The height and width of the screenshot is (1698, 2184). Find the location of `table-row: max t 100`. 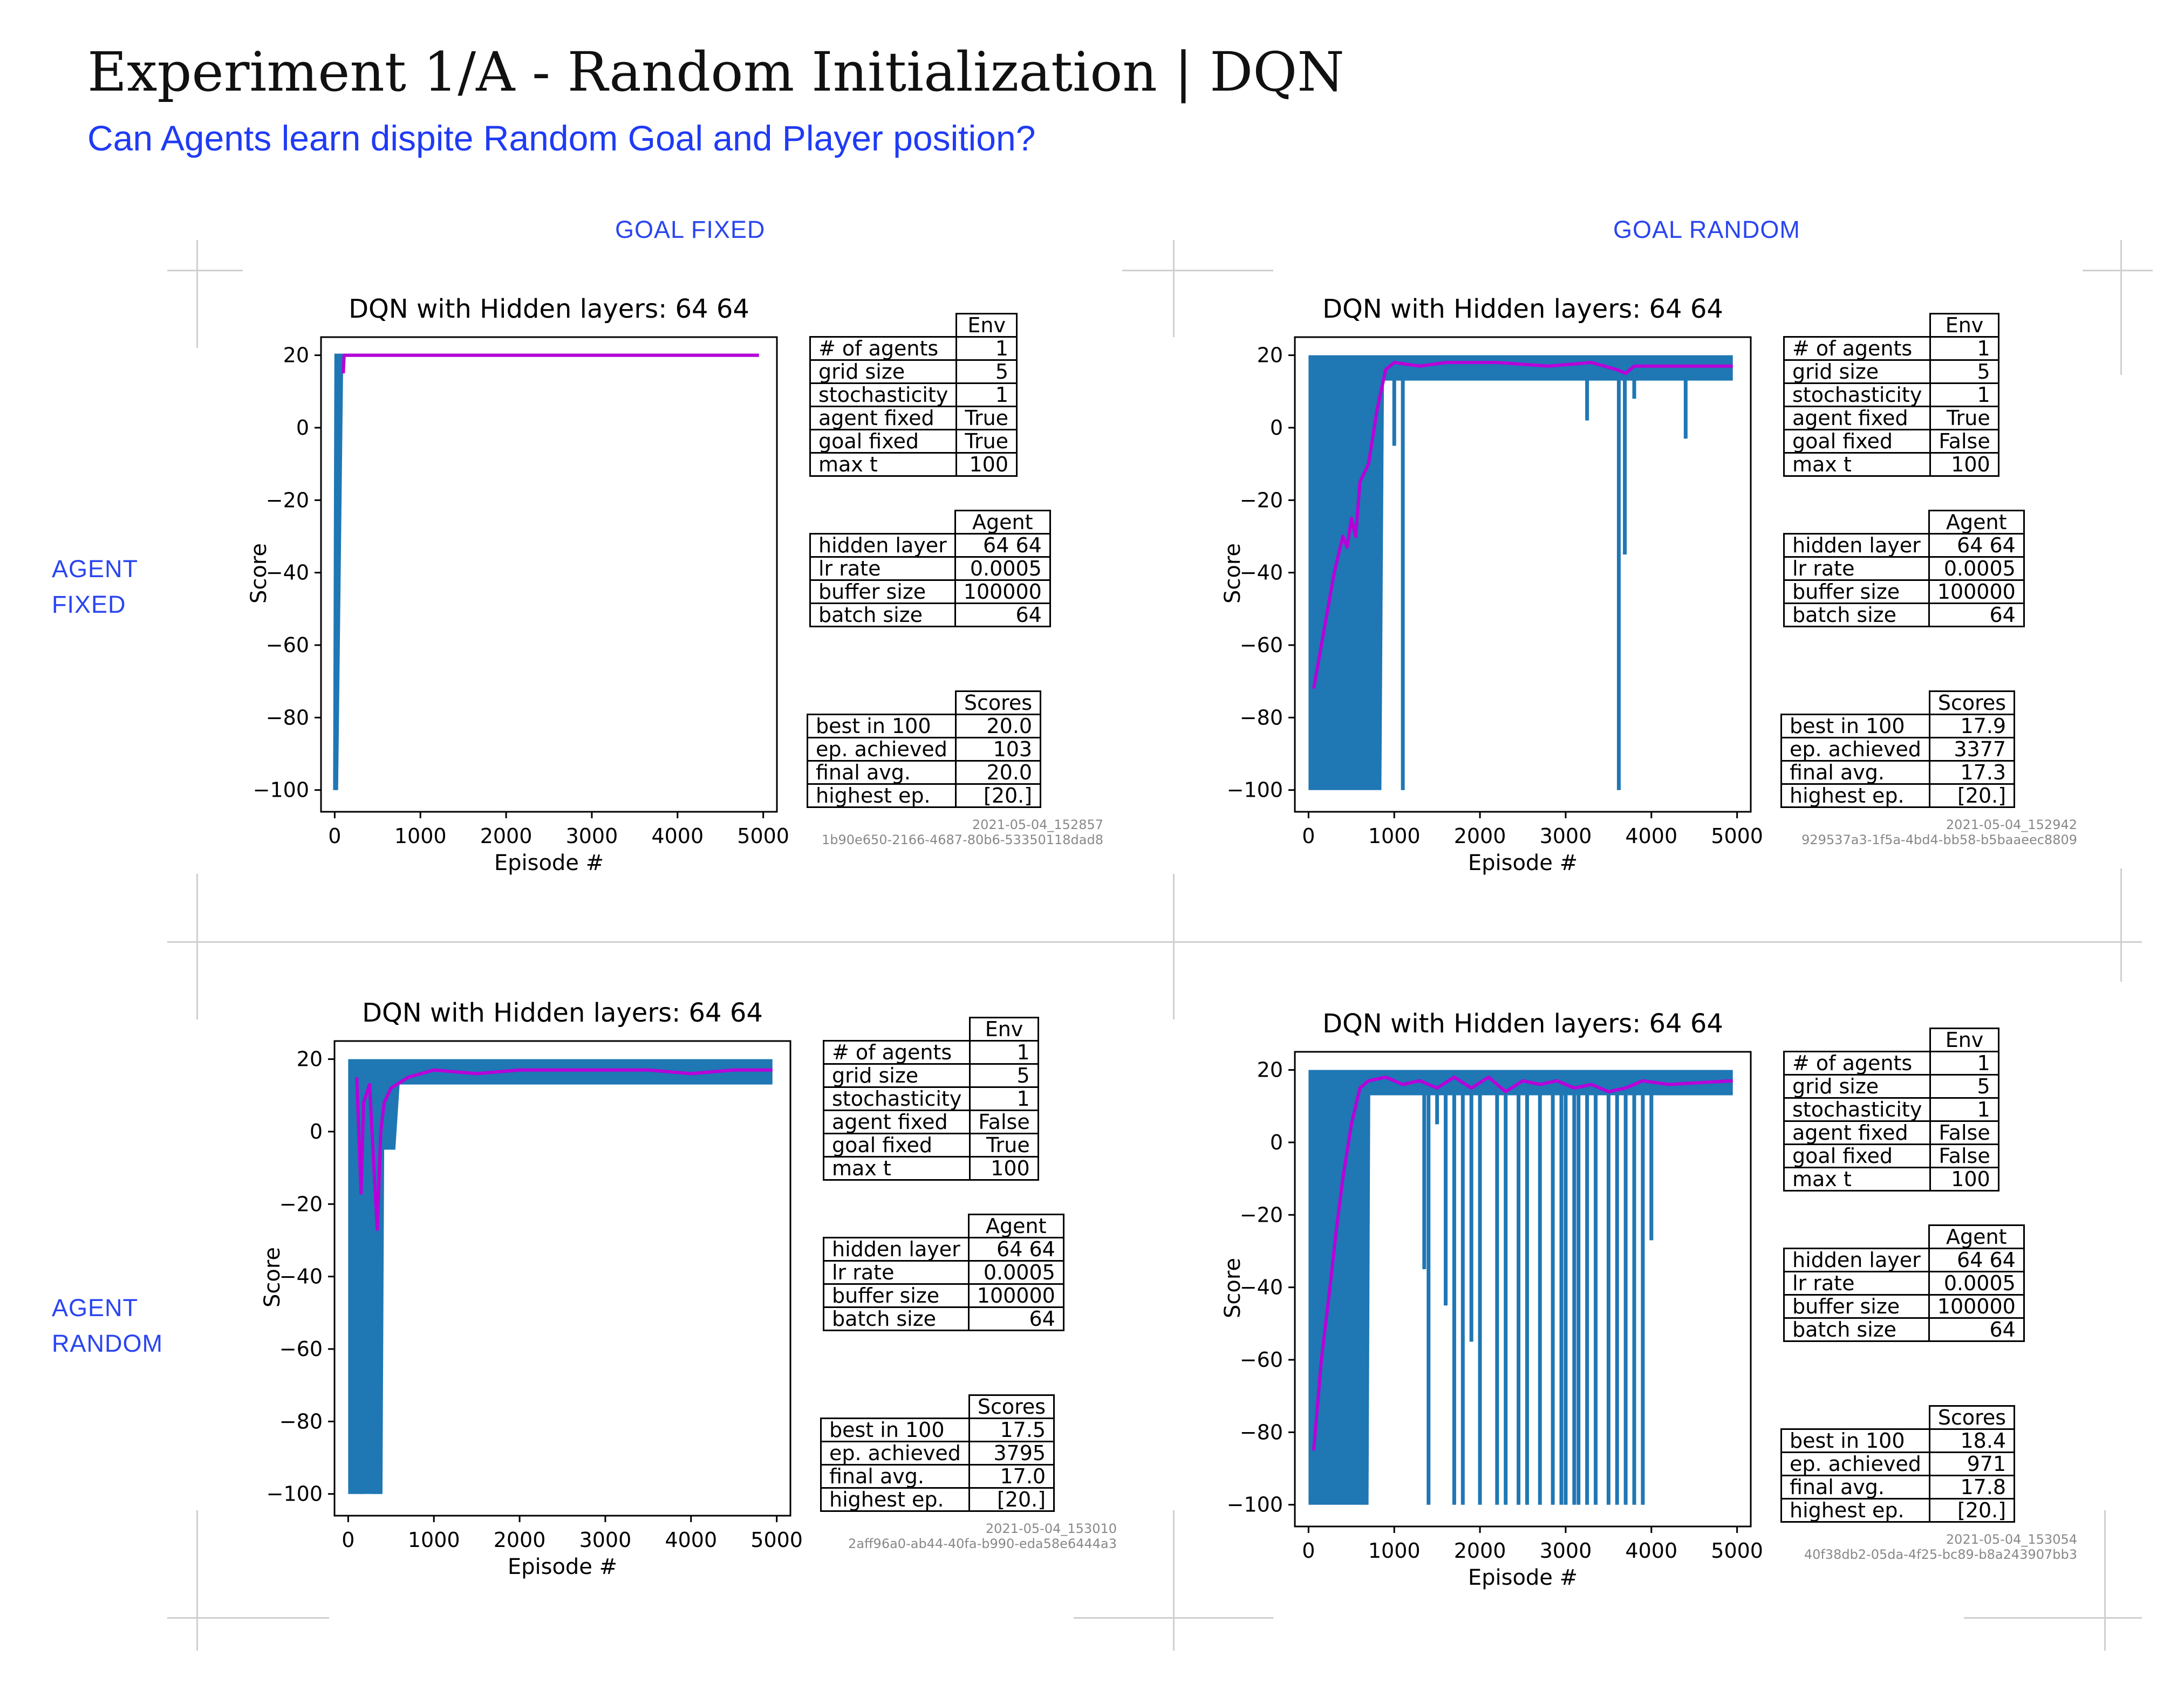

table-row: max t 100 is located at coordinates (913, 464).